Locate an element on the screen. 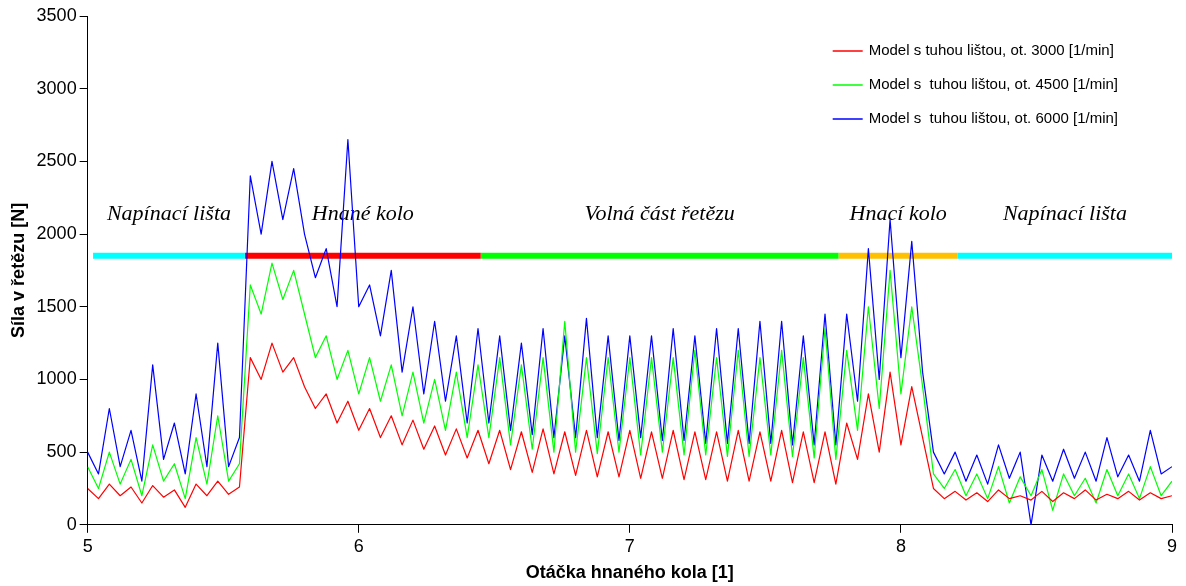  annotation: Volná část řetězu is located at coordinates (659, 212).